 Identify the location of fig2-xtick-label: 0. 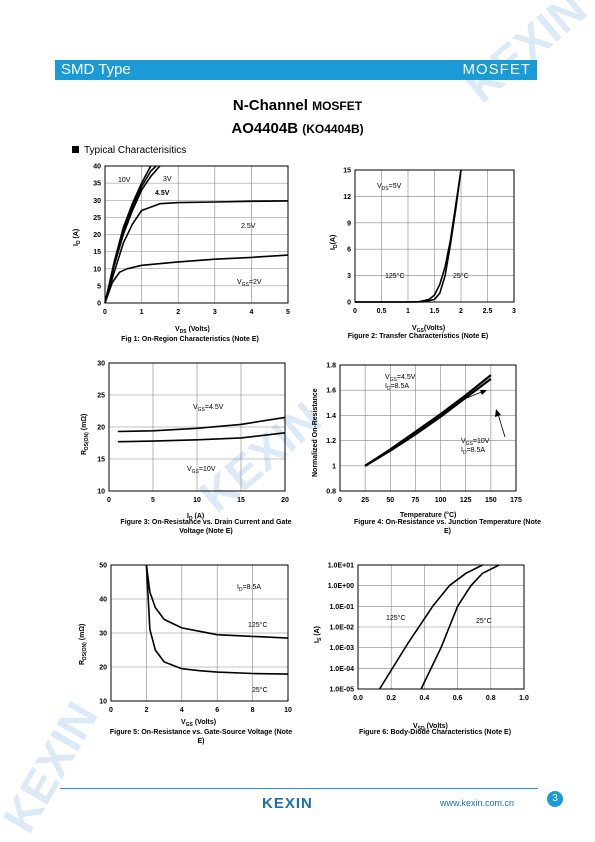
(355, 311).